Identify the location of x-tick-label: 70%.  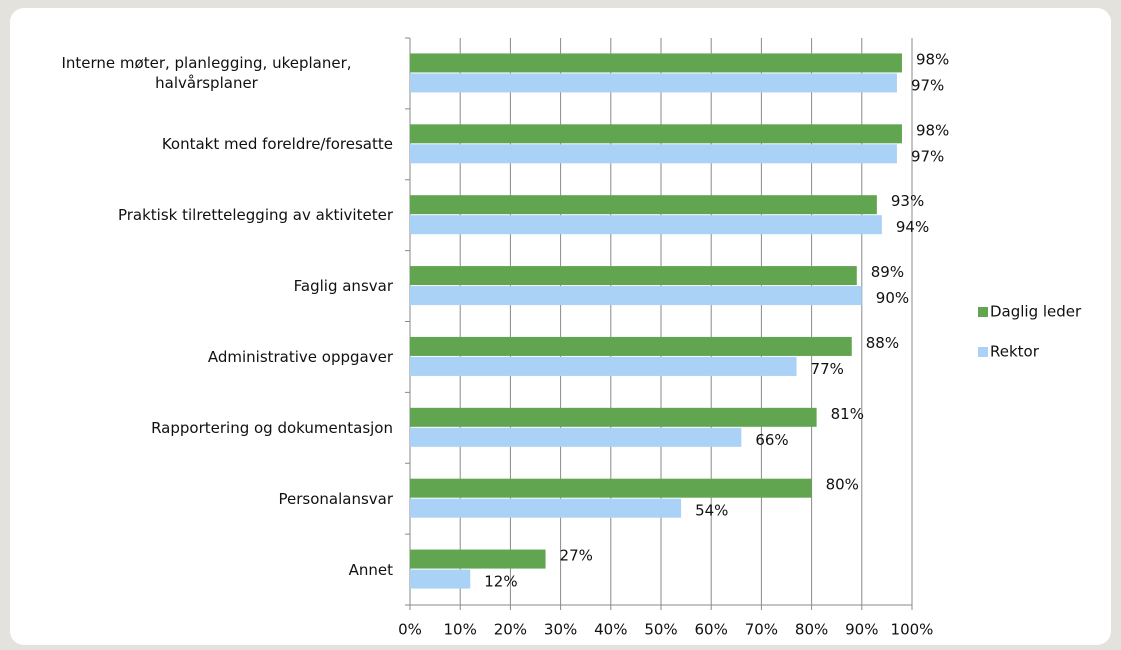
(761, 630).